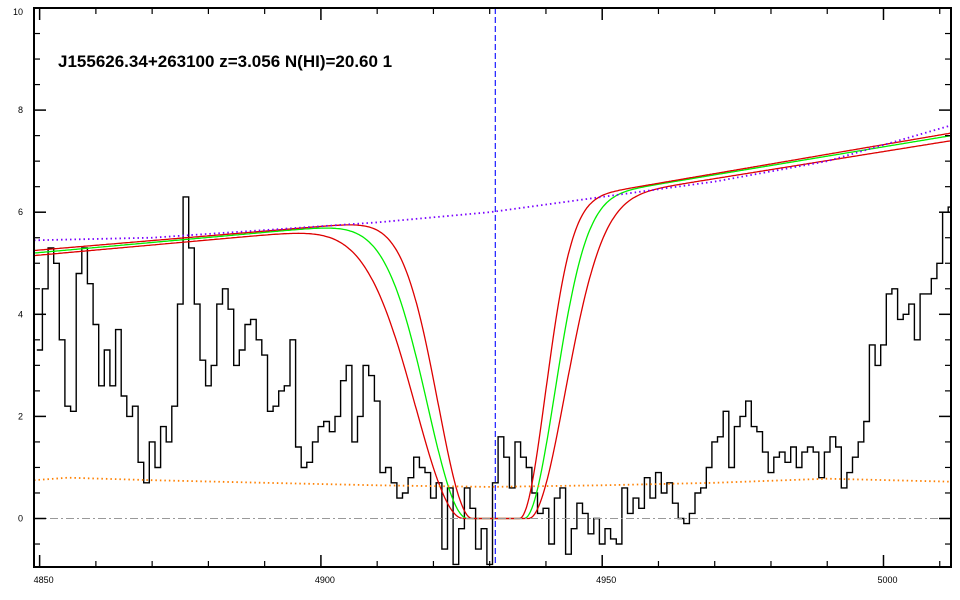  I want to click on y-tick-label: 0, so click(20, 519).